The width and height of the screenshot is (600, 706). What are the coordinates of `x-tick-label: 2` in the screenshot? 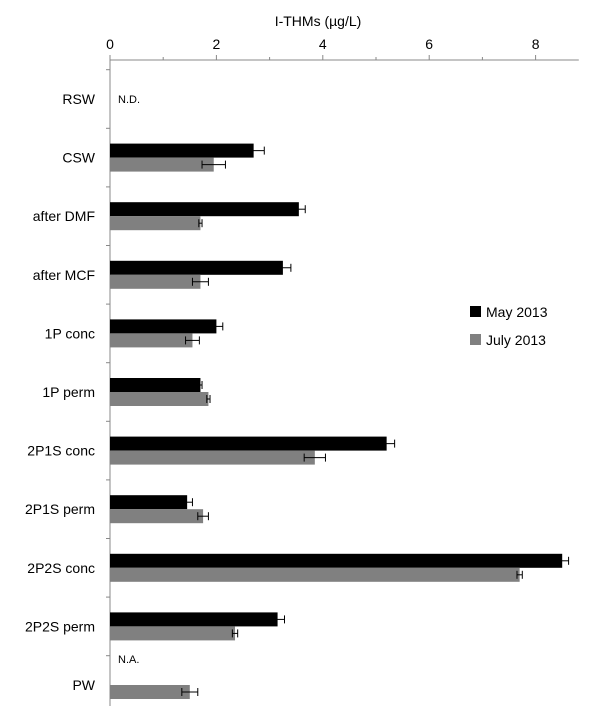 It's located at (217, 44).